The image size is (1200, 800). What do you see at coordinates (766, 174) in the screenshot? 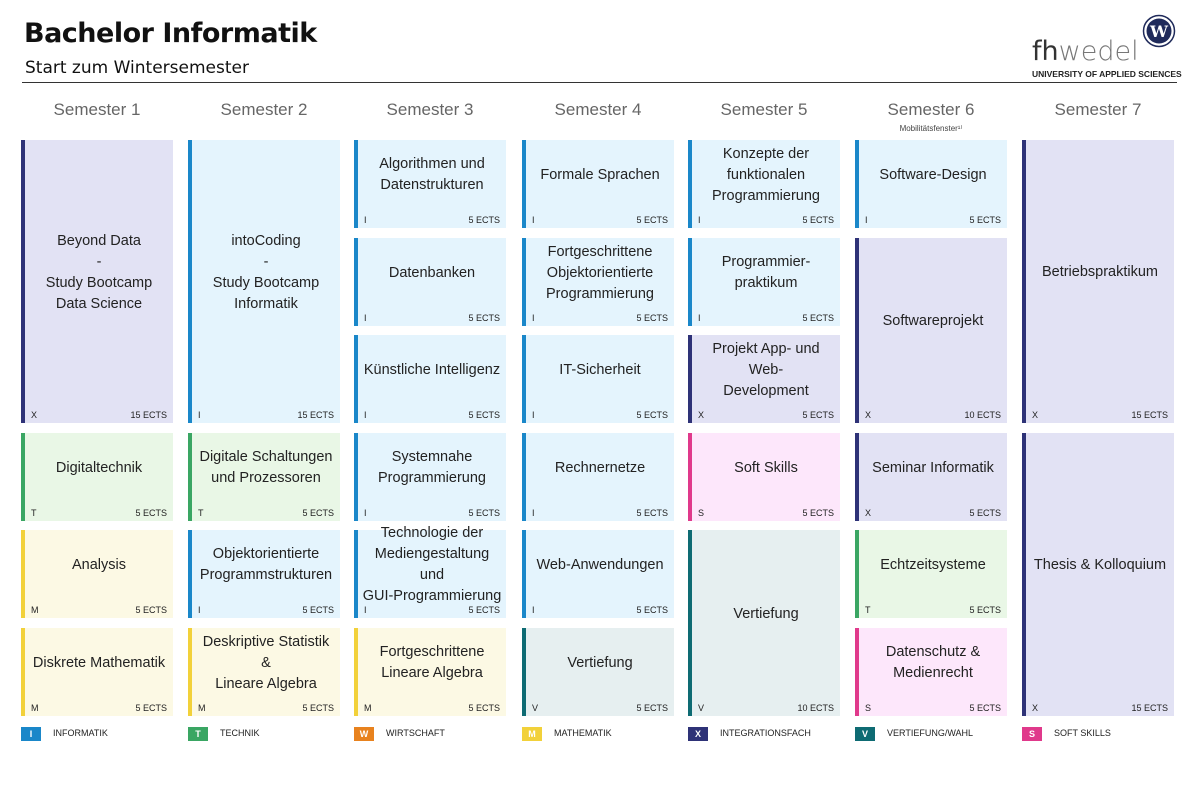
I see `module-title: Konzepte der funktionalen Programmierung` at bounding box center [766, 174].